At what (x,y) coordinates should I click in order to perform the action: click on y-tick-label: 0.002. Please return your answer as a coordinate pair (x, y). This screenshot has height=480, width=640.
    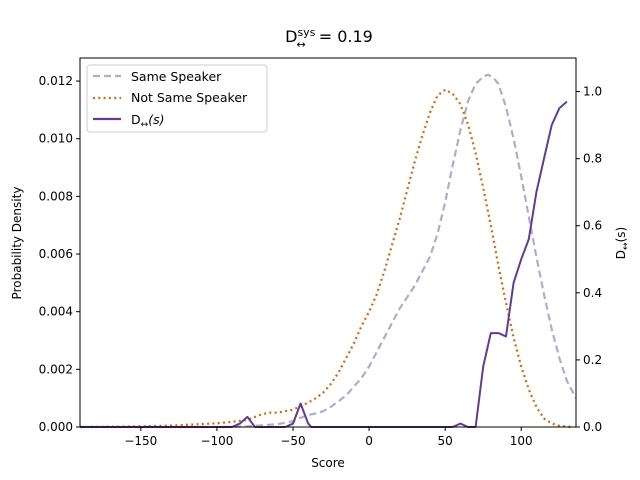
    Looking at the image, I should click on (56, 369).